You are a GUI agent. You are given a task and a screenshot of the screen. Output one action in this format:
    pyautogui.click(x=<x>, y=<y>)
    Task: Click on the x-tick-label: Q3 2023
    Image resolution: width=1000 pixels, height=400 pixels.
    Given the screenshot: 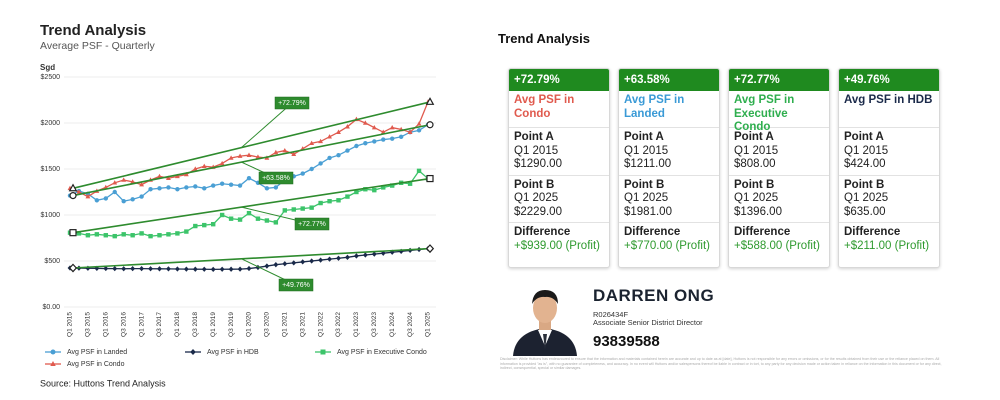 What is the action you would take?
    pyautogui.click(x=374, y=324)
    